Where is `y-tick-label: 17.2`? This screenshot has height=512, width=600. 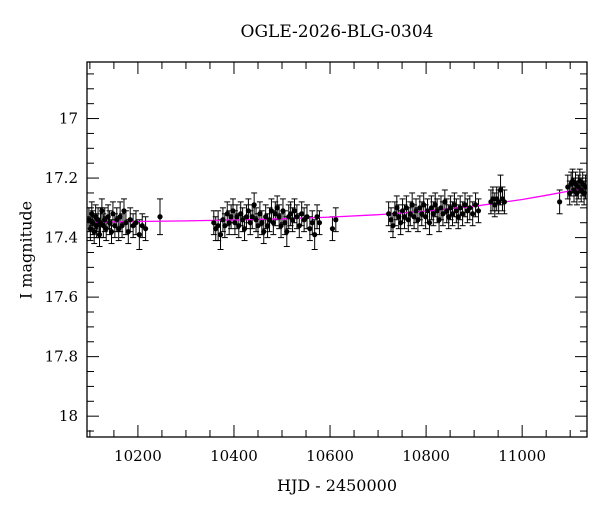
y-tick-label: 17.2 is located at coordinates (61, 178).